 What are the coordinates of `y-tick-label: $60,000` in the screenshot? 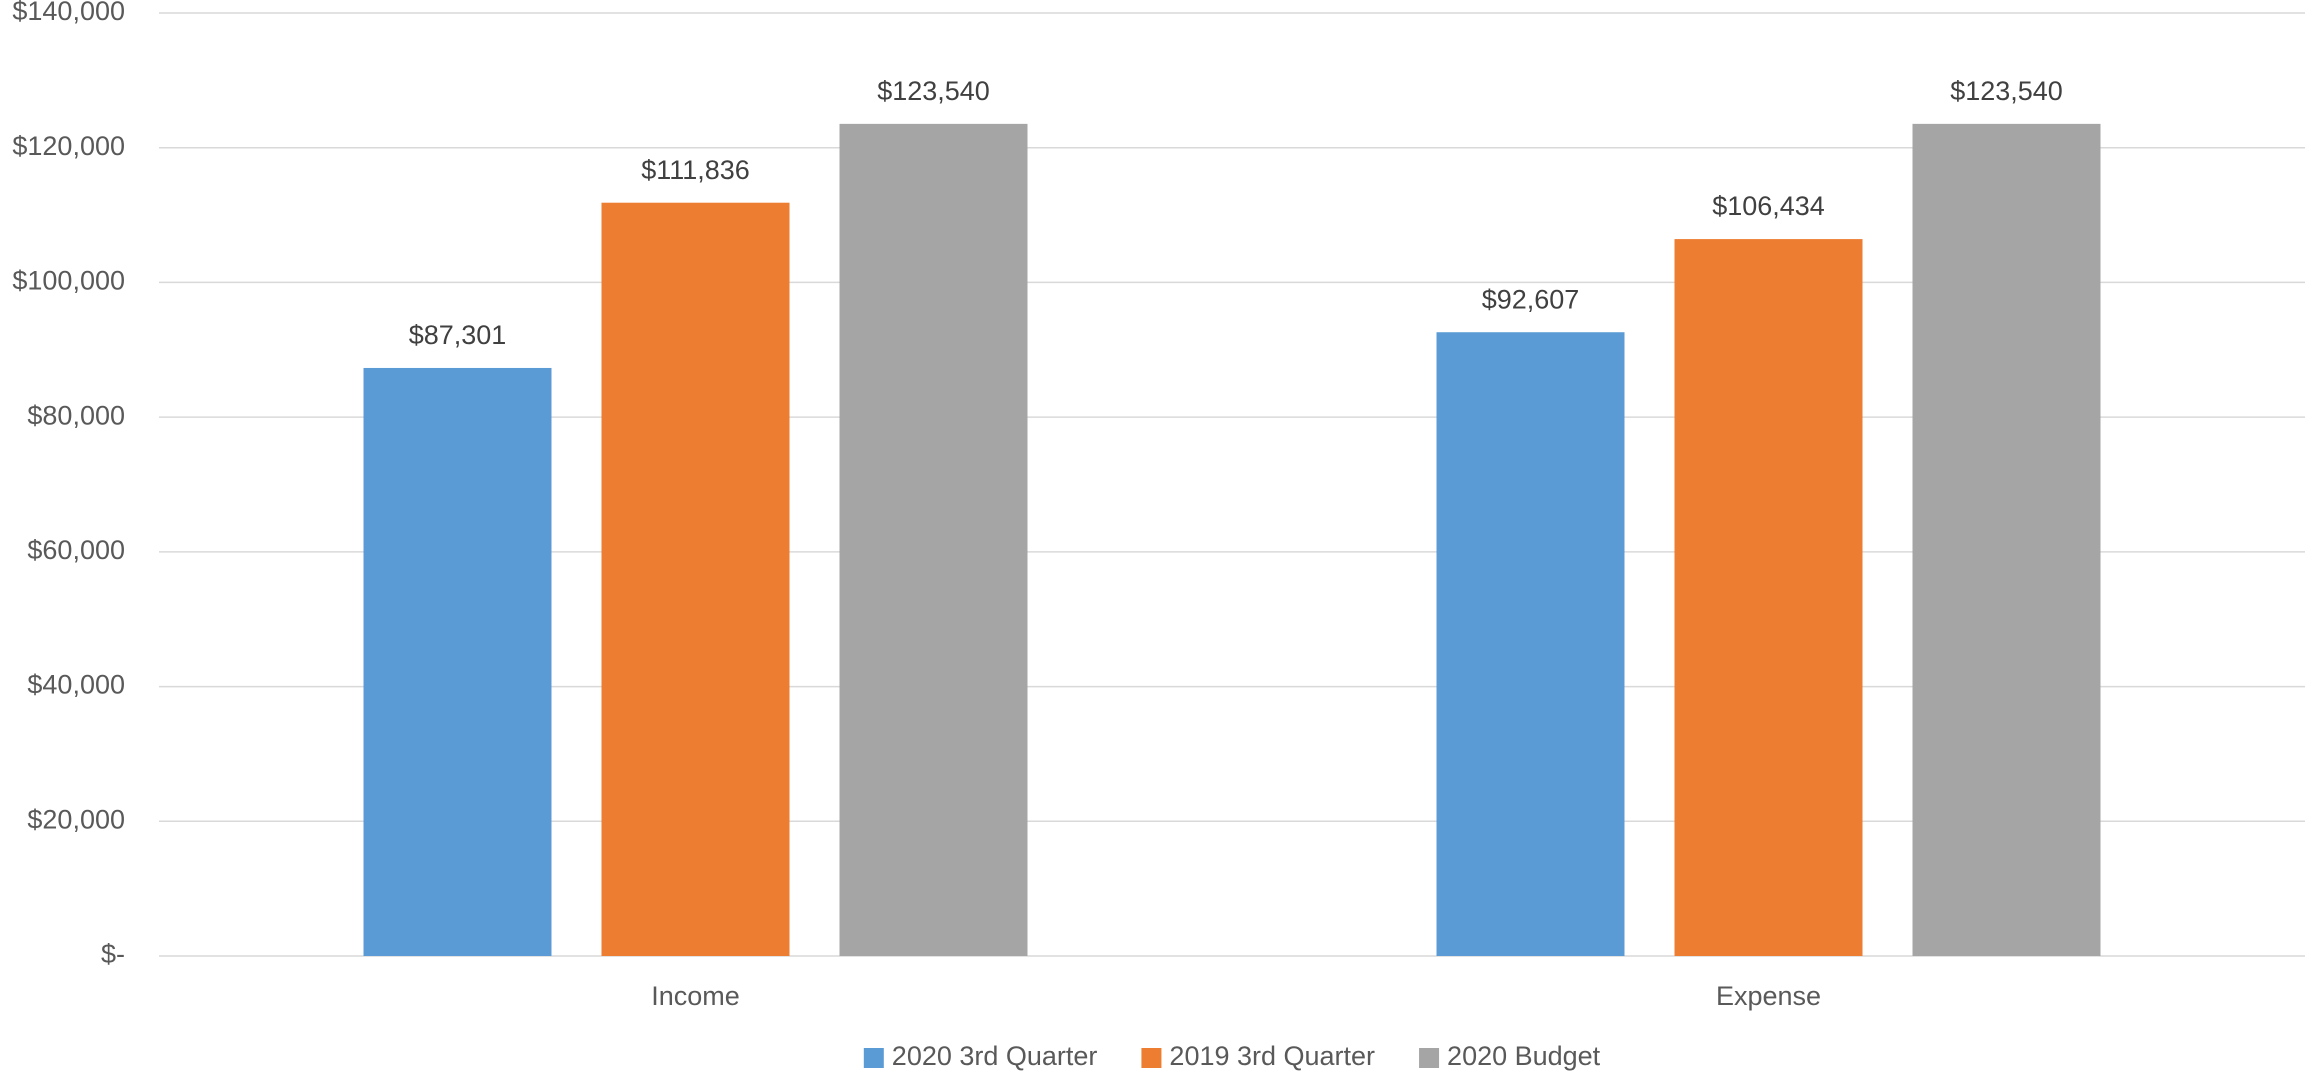 It's located at (76, 550).